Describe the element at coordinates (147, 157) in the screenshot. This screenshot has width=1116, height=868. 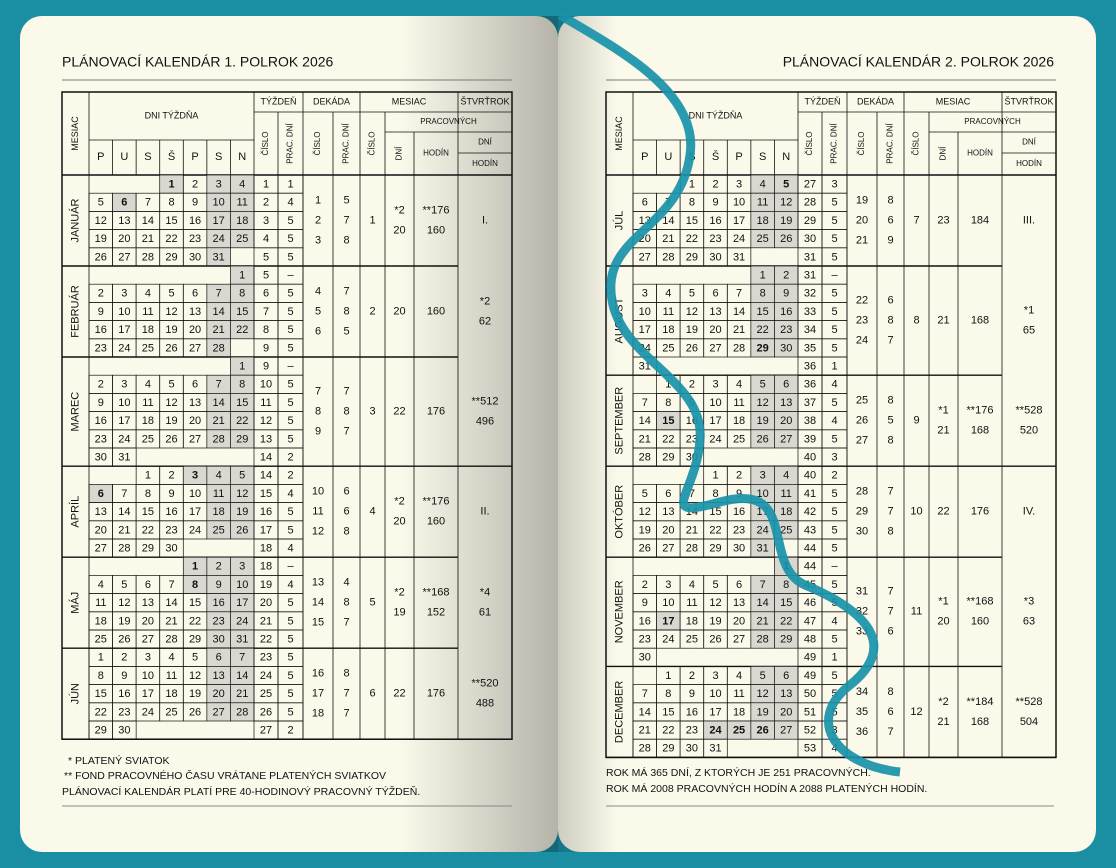
I see `weekday: S` at that location.